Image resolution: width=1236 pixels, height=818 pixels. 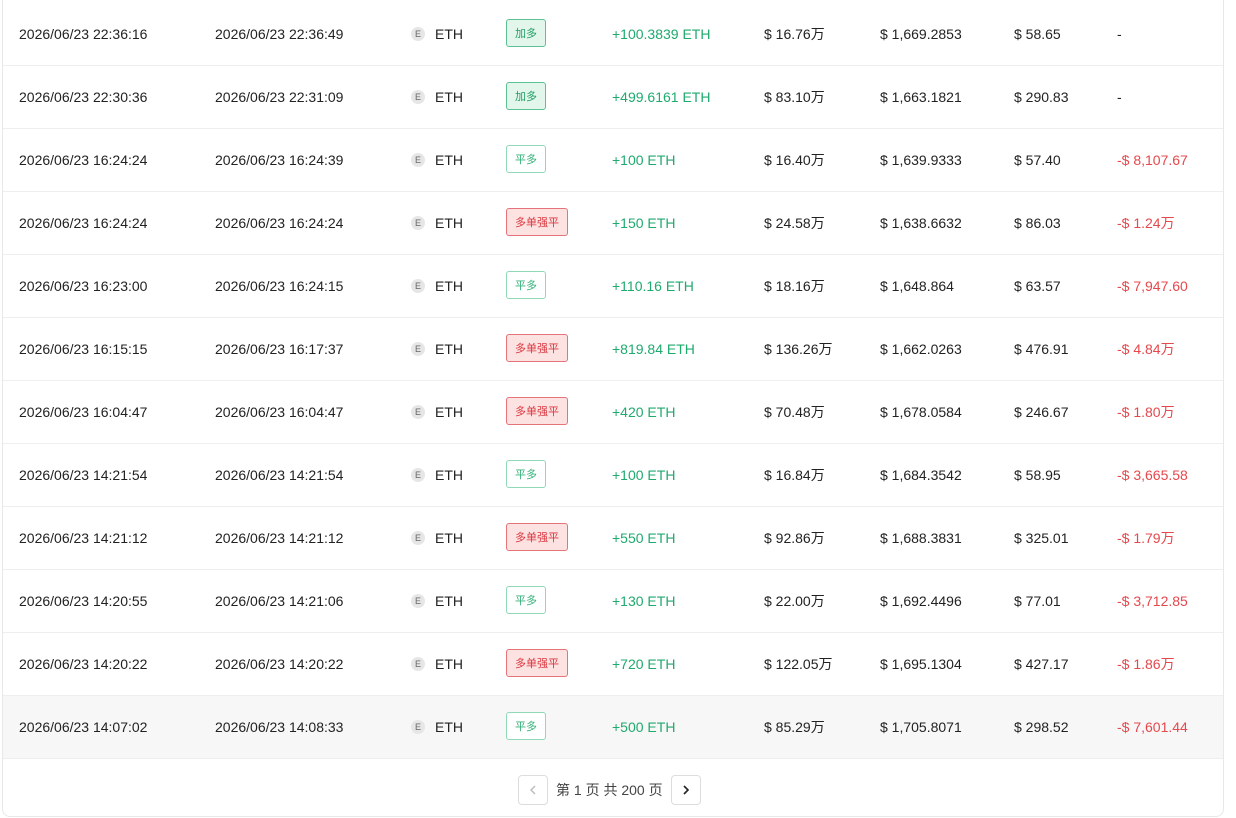 What do you see at coordinates (921, 34) in the screenshot?
I see `price: $ 1,669.2853` at bounding box center [921, 34].